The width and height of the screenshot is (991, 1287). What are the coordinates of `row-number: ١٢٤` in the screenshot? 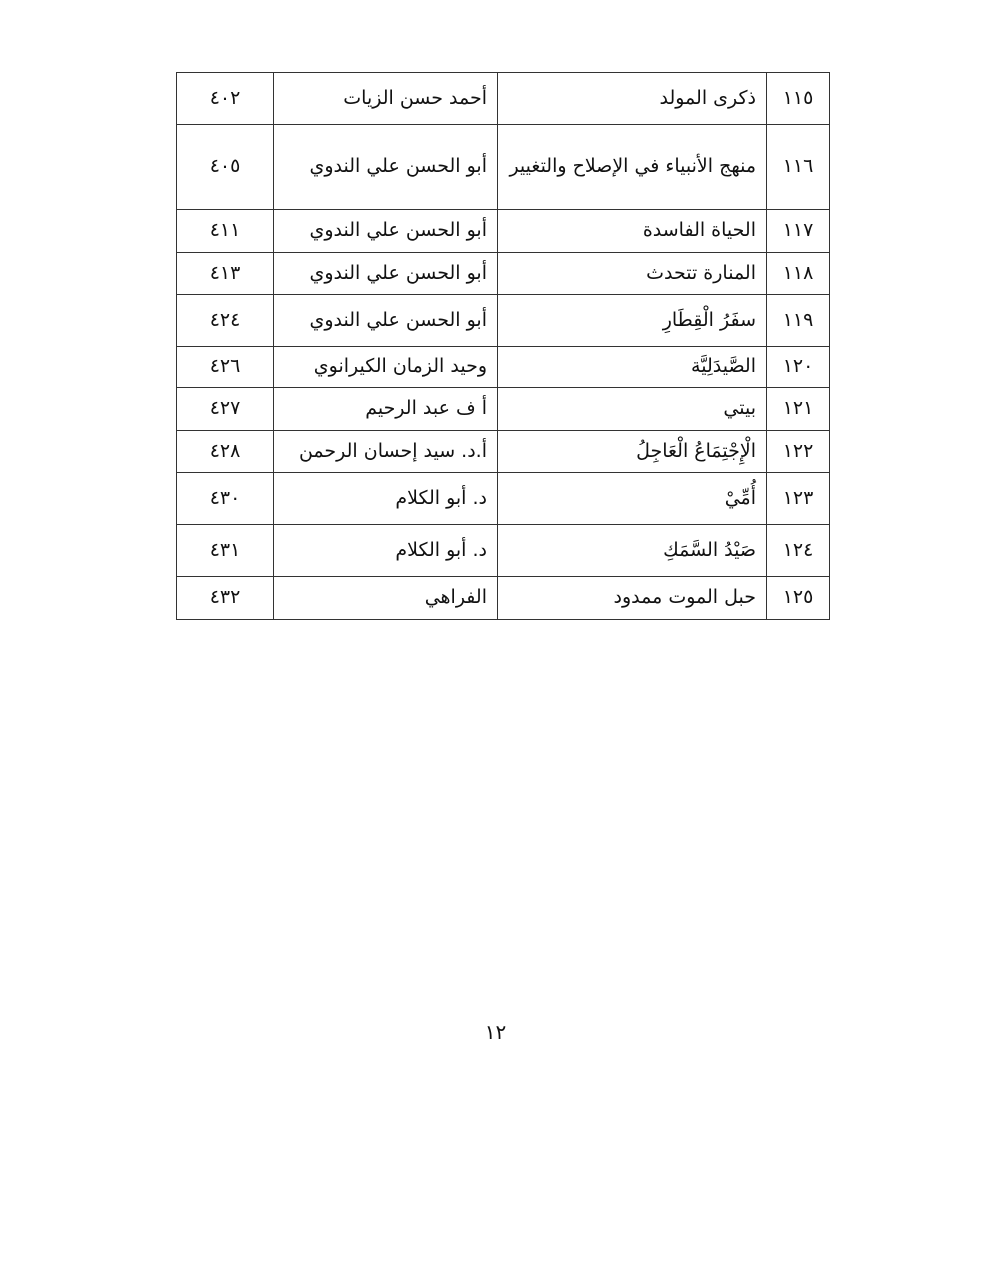 It's located at (798, 550).